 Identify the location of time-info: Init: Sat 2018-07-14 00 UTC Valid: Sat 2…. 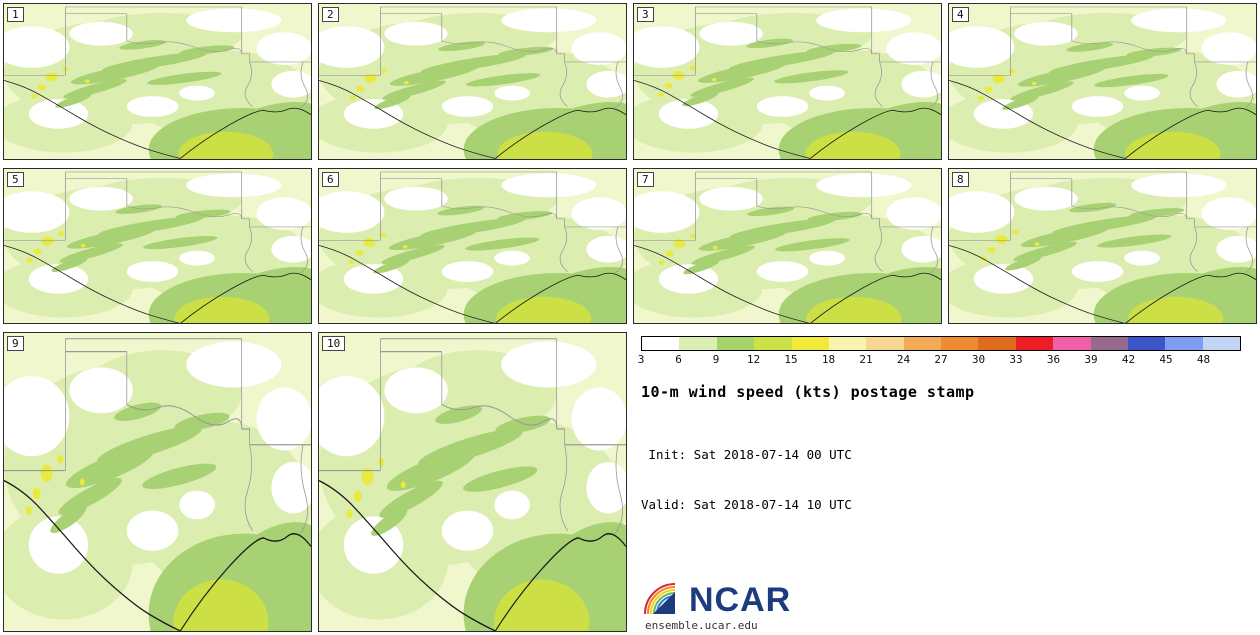
(946, 480).